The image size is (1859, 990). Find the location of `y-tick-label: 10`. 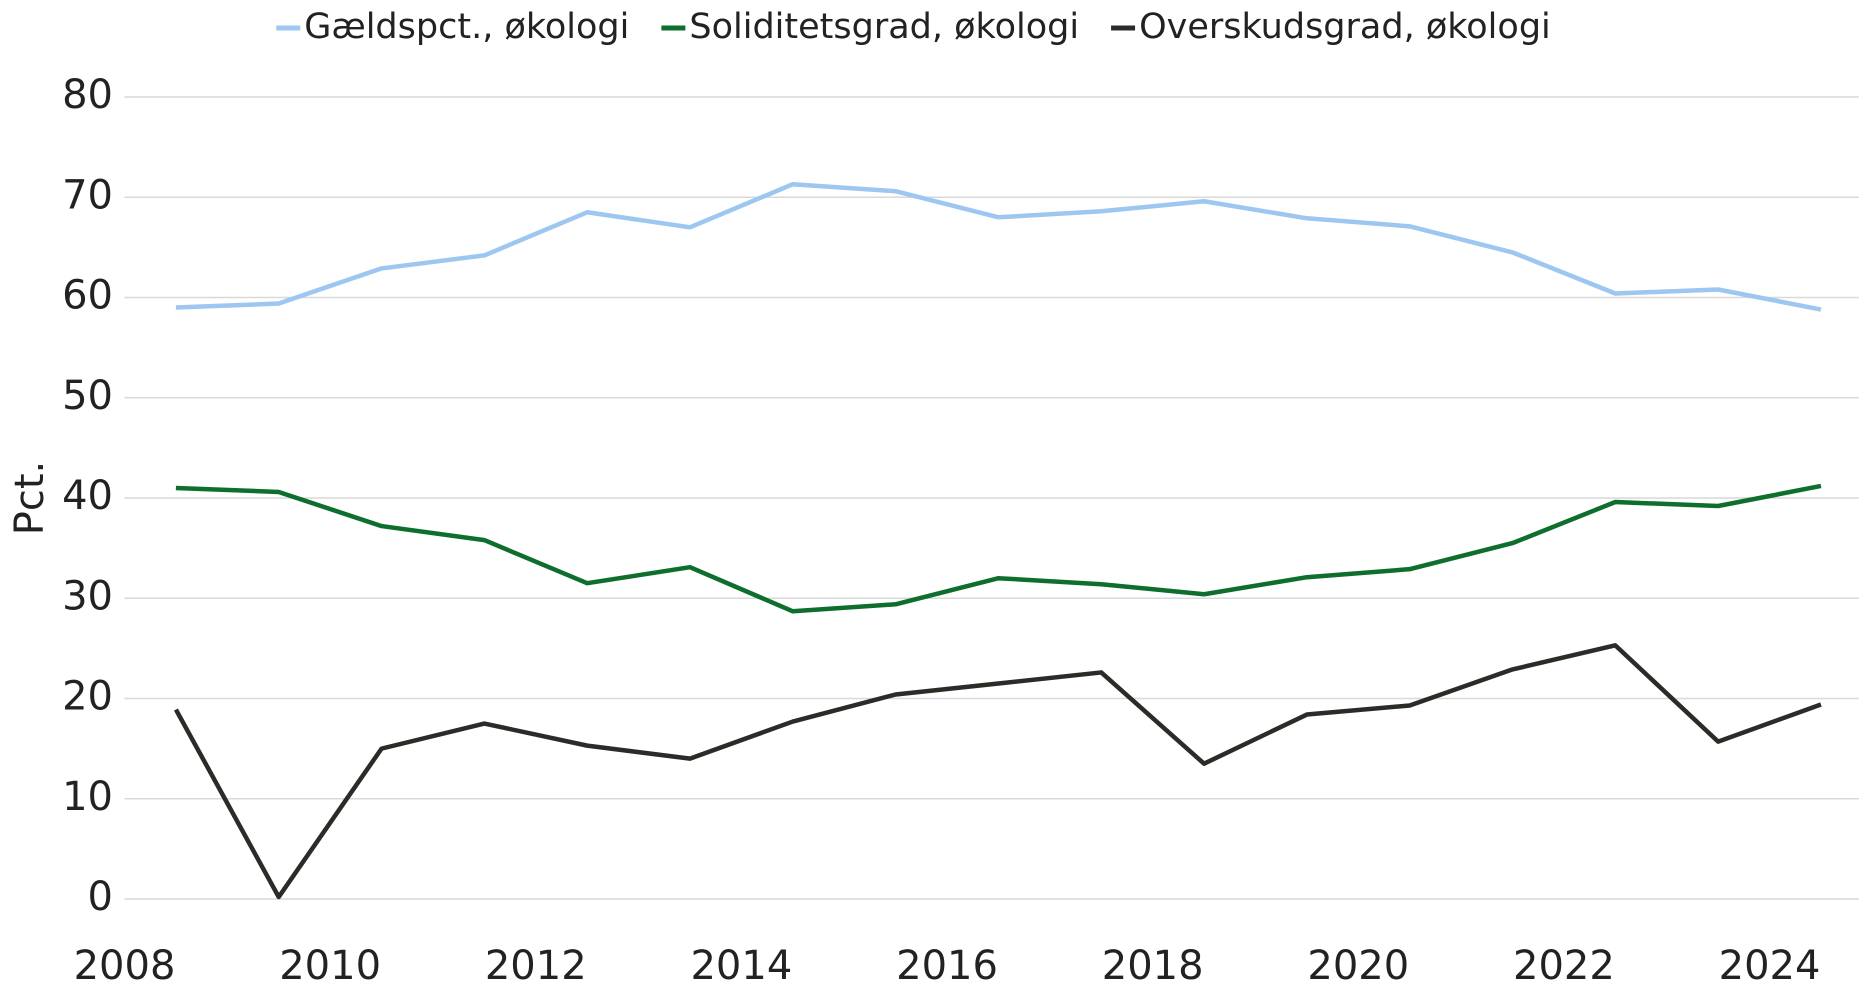

y-tick-label: 10 is located at coordinates (87, 797).